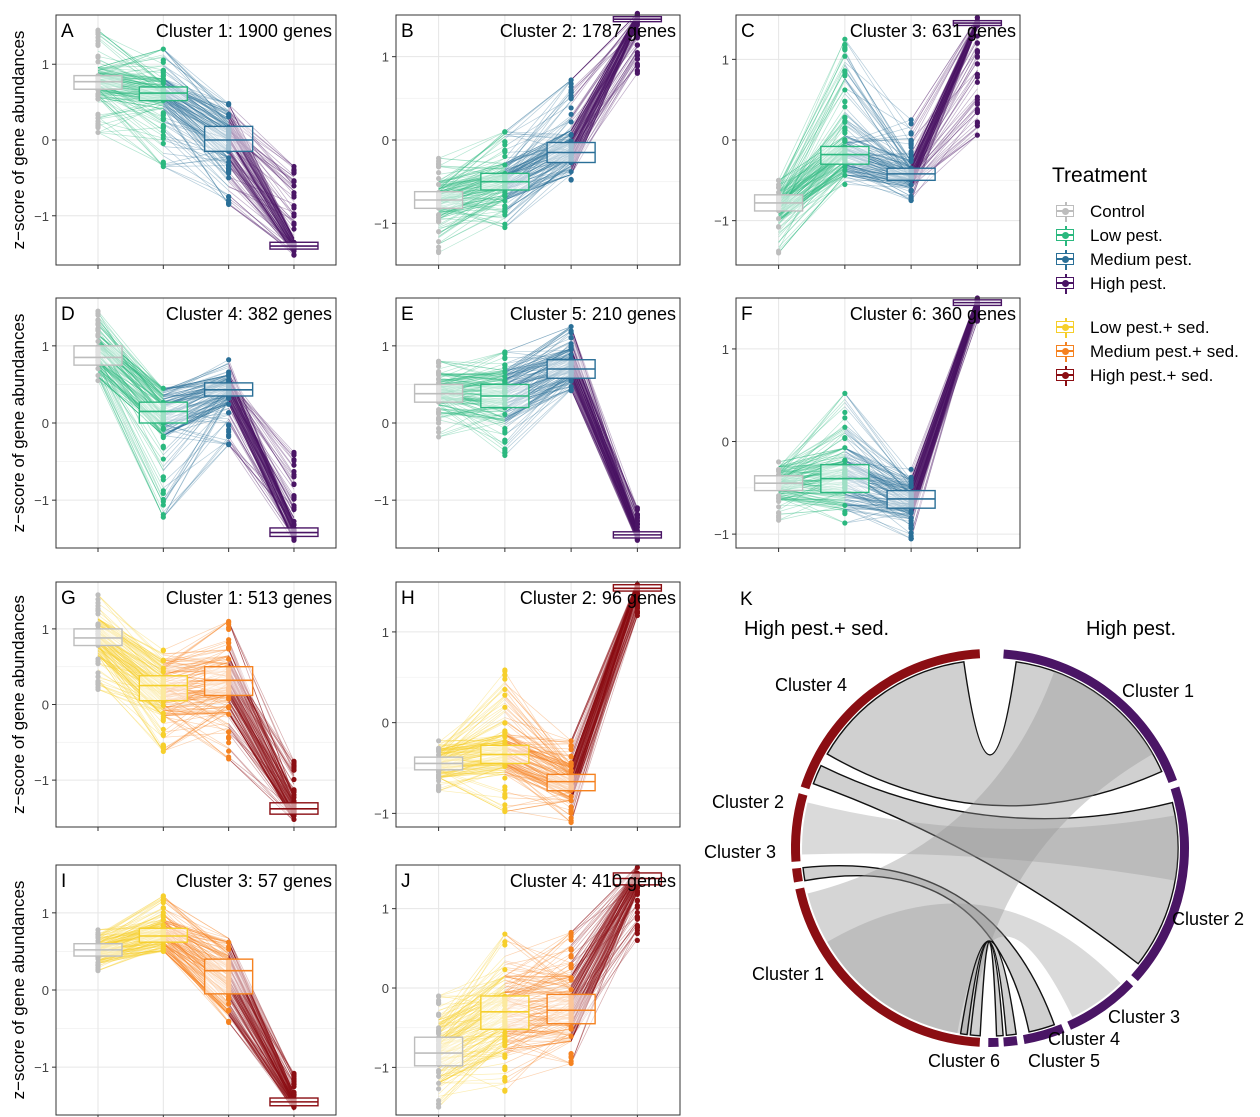  I want to click on panel-title: Cluster 3: 631 genes, so click(933, 31).